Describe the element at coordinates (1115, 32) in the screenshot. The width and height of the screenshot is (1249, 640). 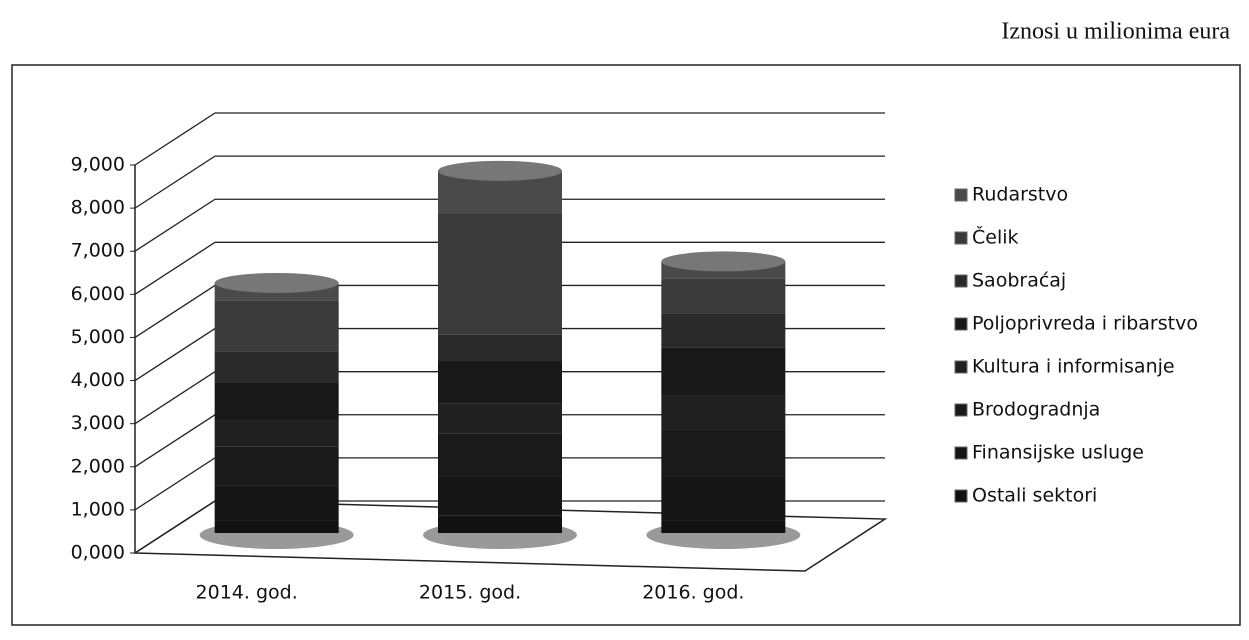
I see `chart-subtitle: Iznosi u milionima eura` at that location.